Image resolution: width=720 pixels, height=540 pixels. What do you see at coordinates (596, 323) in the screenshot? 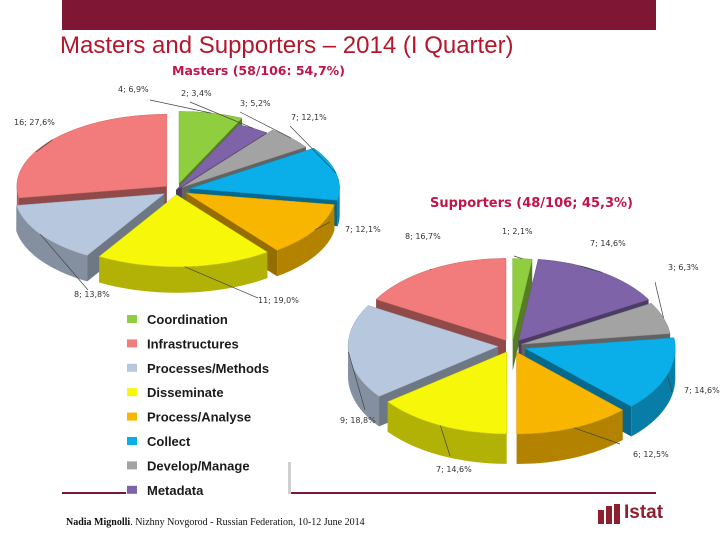
I see `supporters-slice-develop-manage` at bounding box center [596, 323].